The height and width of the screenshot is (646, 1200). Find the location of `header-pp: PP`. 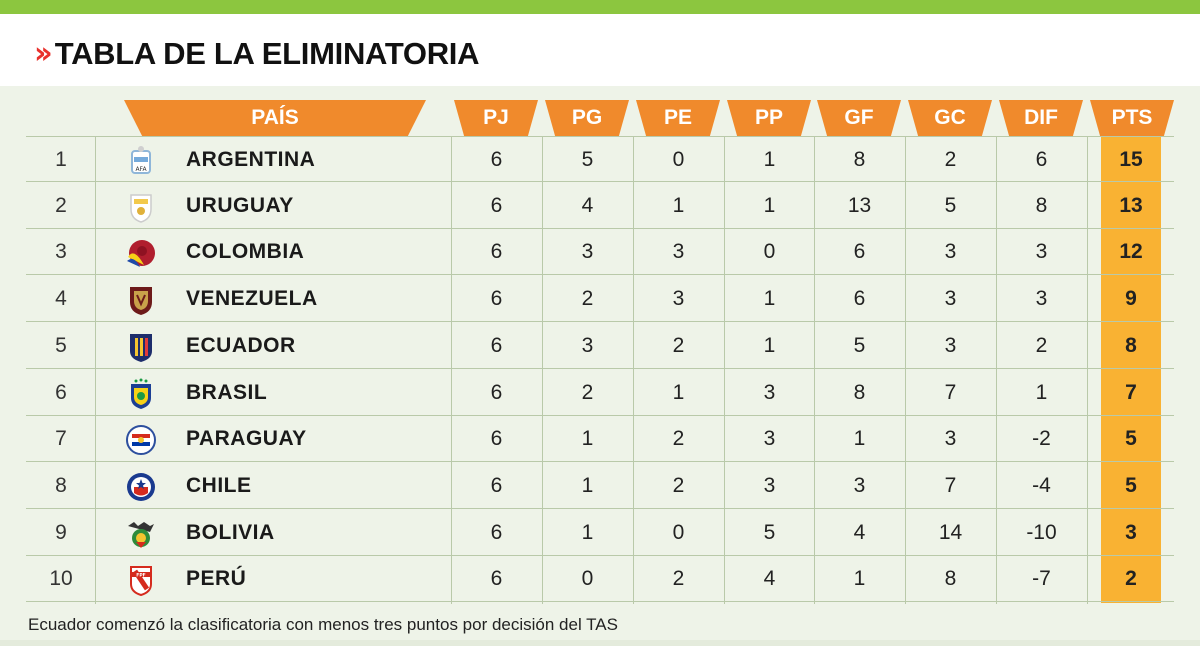

header-pp: PP is located at coordinates (769, 118).